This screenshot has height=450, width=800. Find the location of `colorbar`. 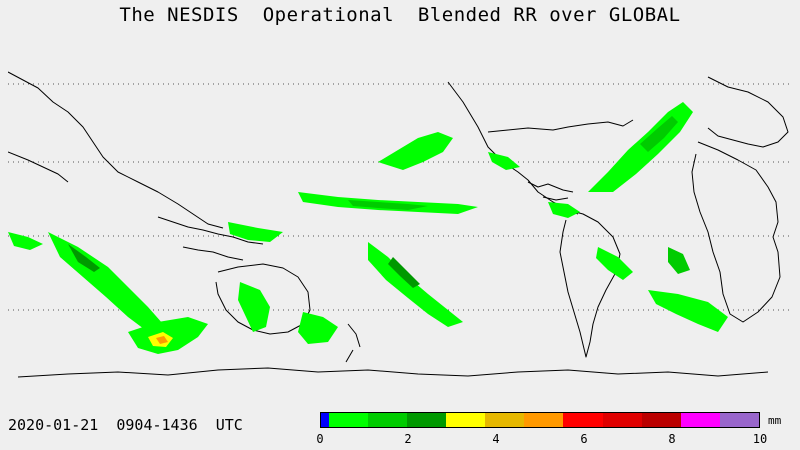

colorbar is located at coordinates (540, 420).